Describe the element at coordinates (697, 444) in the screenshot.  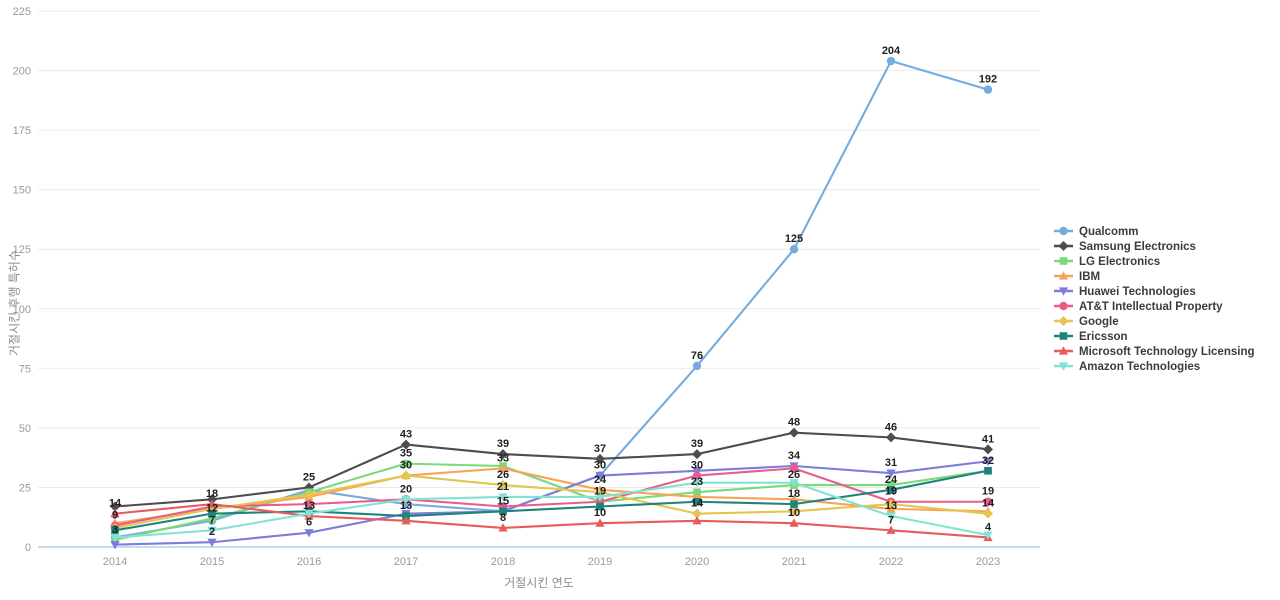
I see `point-label-samsung-electronics: 39` at that location.